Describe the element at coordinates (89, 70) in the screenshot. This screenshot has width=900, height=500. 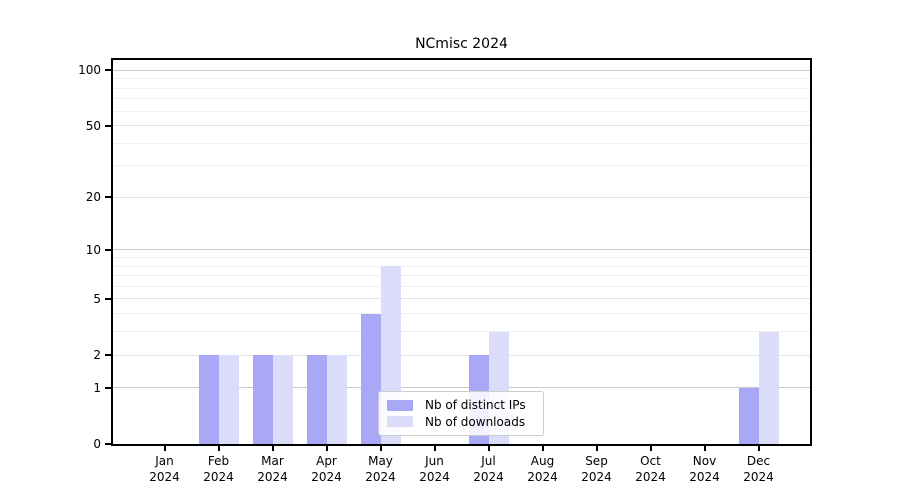
I see `y-tick-label-100: 100` at that location.